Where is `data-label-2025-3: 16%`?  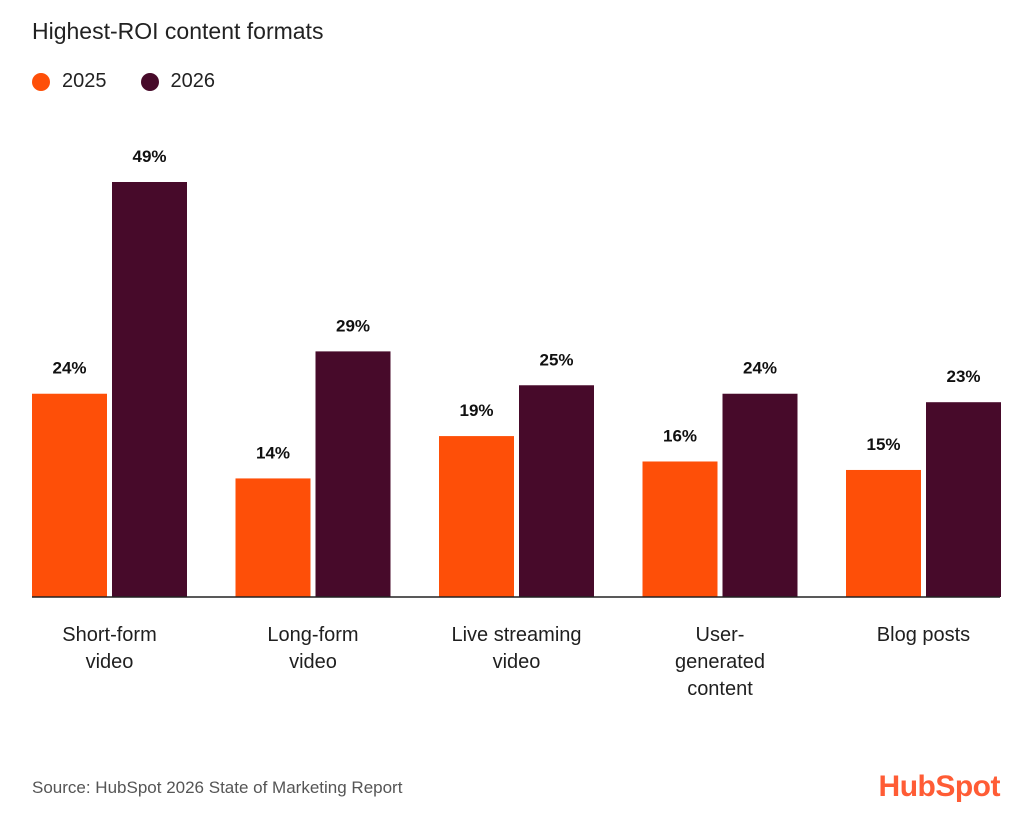 data-label-2025-3: 16% is located at coordinates (680, 435).